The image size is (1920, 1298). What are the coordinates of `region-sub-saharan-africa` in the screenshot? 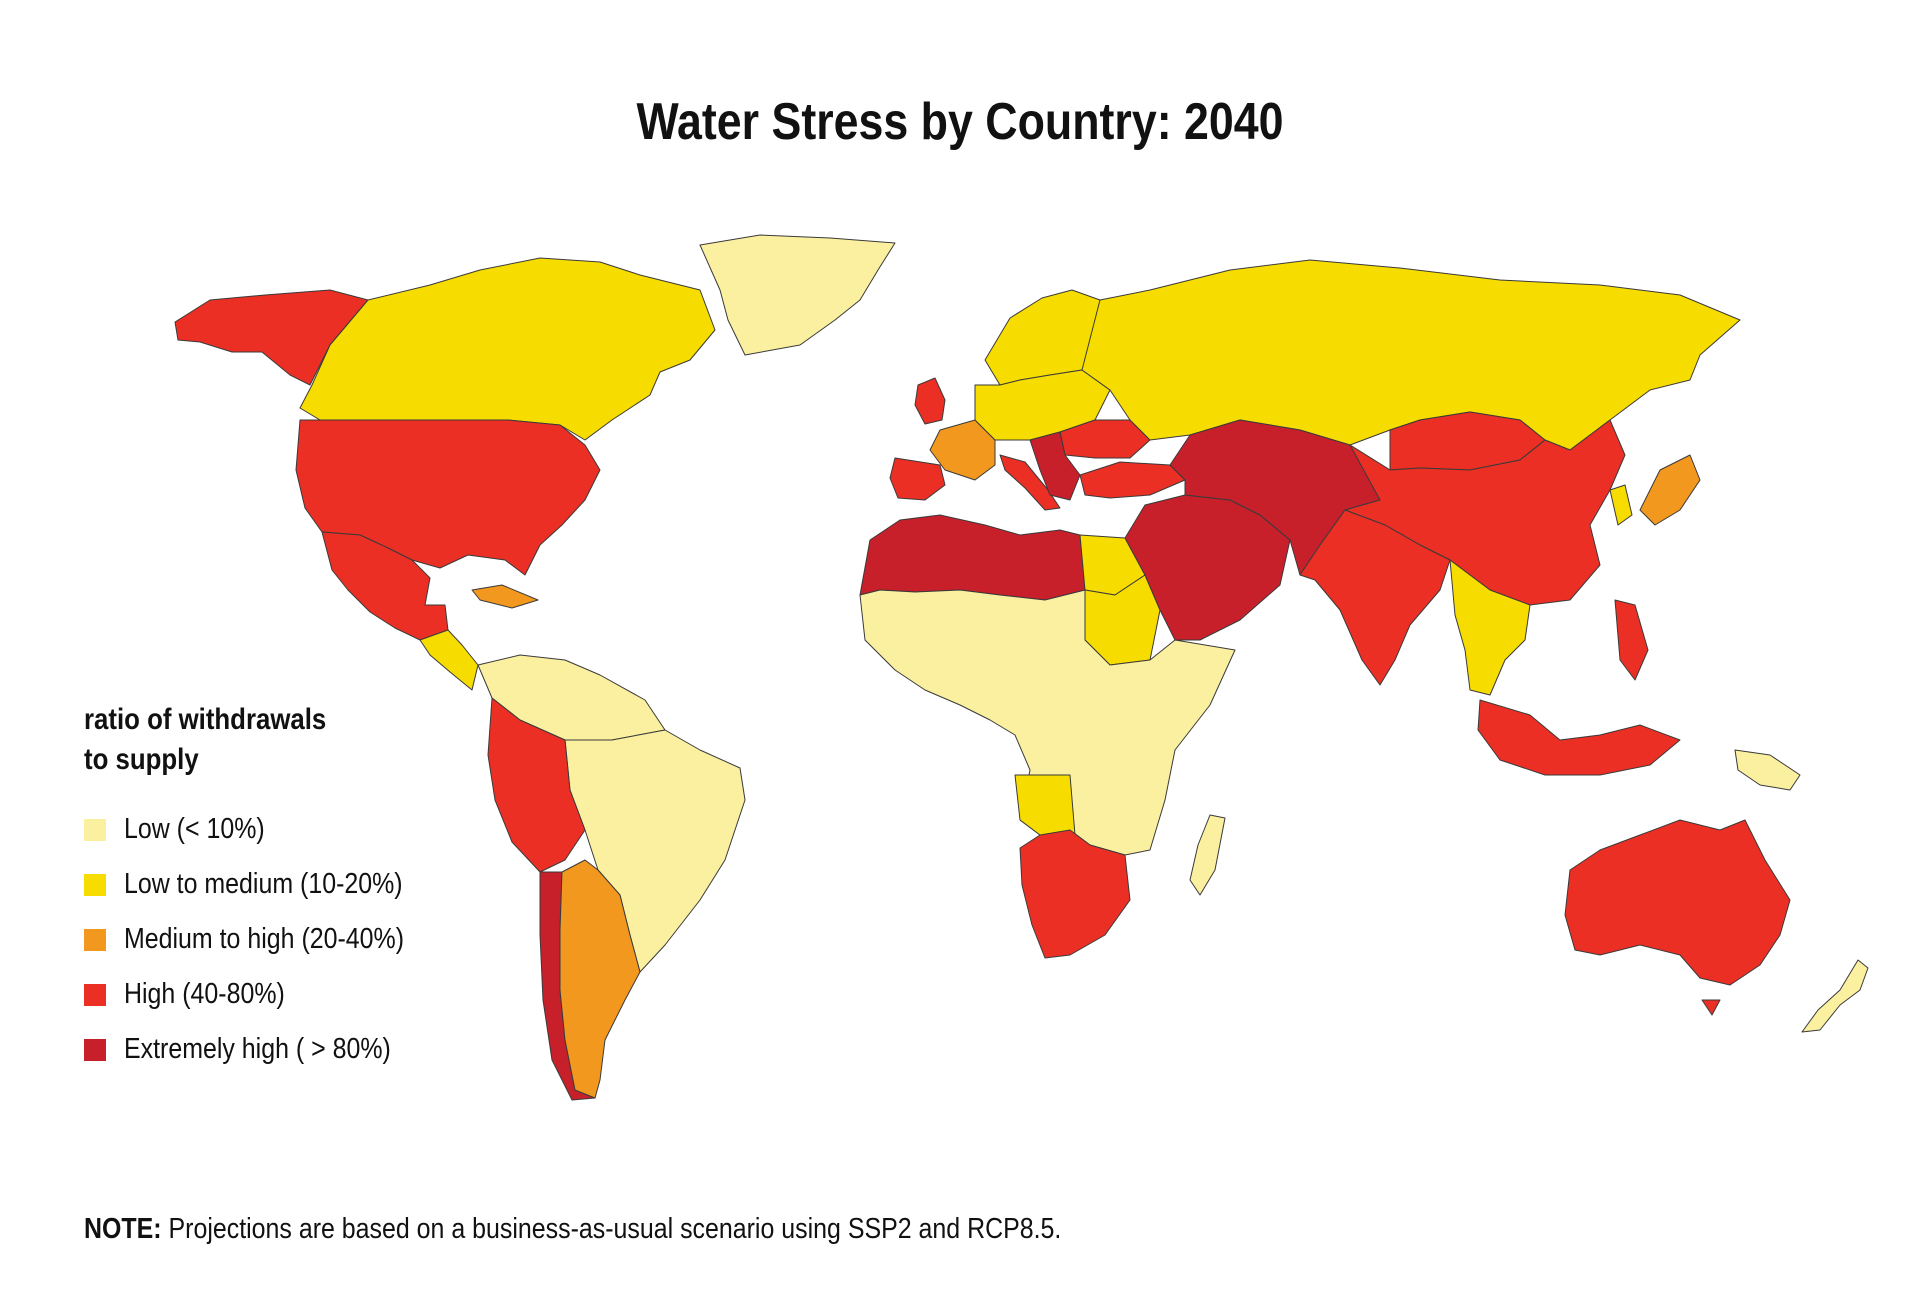 It's located at (1047, 722).